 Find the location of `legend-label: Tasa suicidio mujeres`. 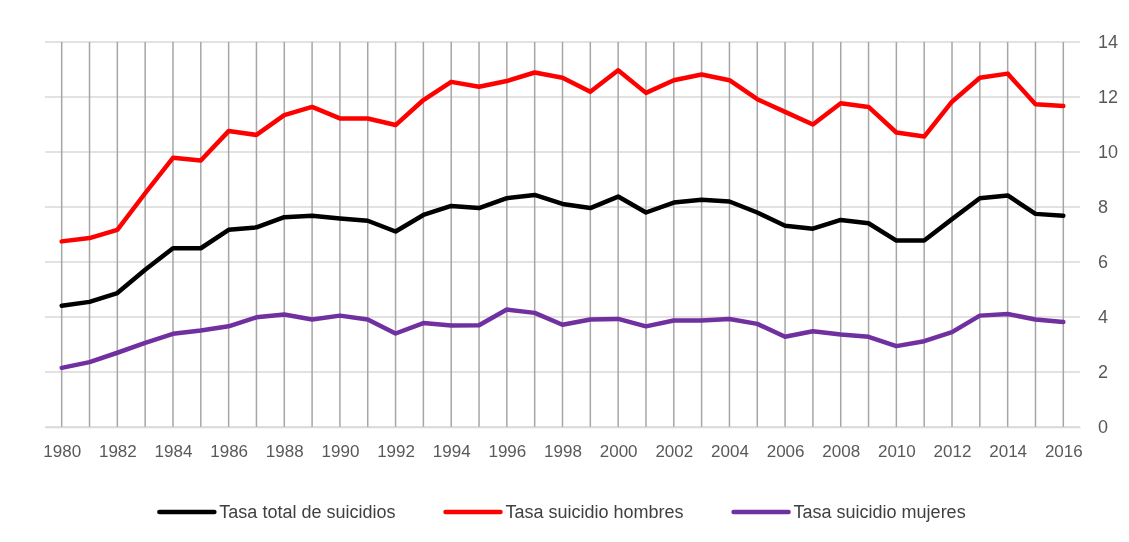

legend-label: Tasa suicidio mujeres is located at coordinates (879, 512).